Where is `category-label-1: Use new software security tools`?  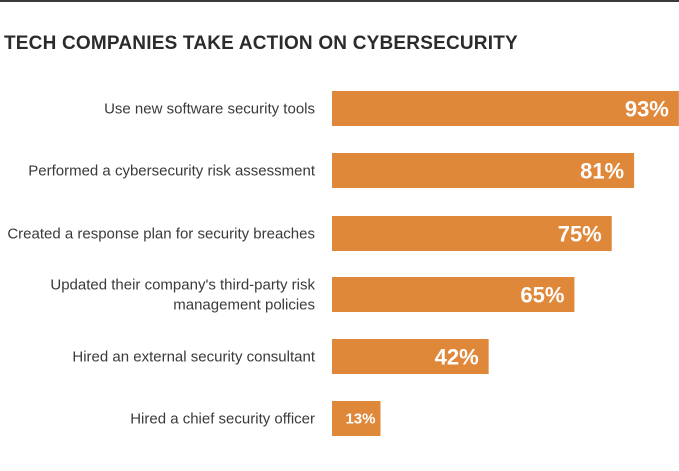 category-label-1: Use new software security tools is located at coordinates (209, 109).